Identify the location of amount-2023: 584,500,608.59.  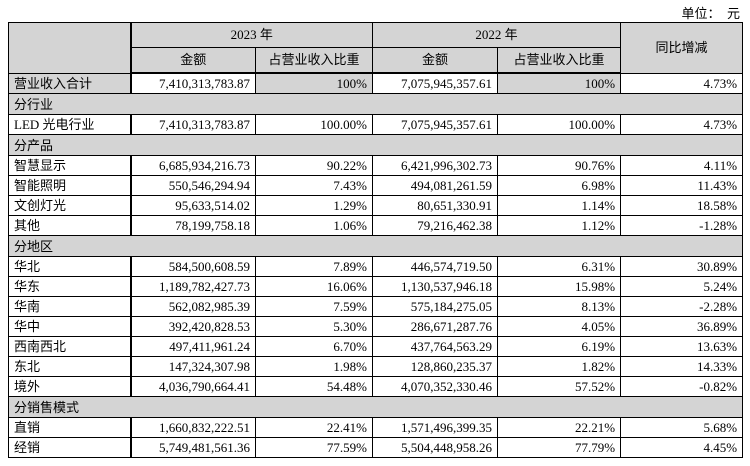
(193, 266).